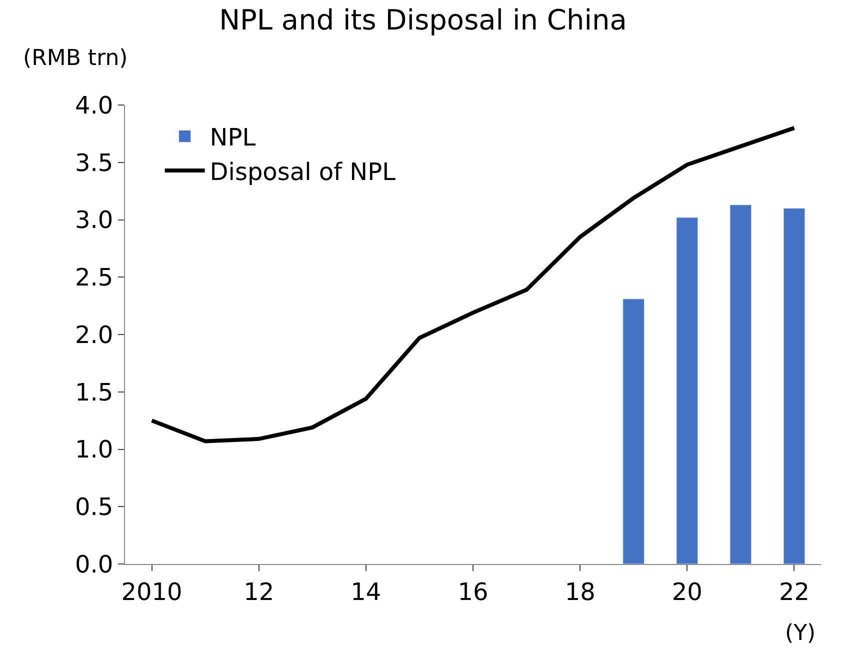 The height and width of the screenshot is (664, 846). Describe the element at coordinates (259, 592) in the screenshot. I see `x-tick-label: 12` at that location.